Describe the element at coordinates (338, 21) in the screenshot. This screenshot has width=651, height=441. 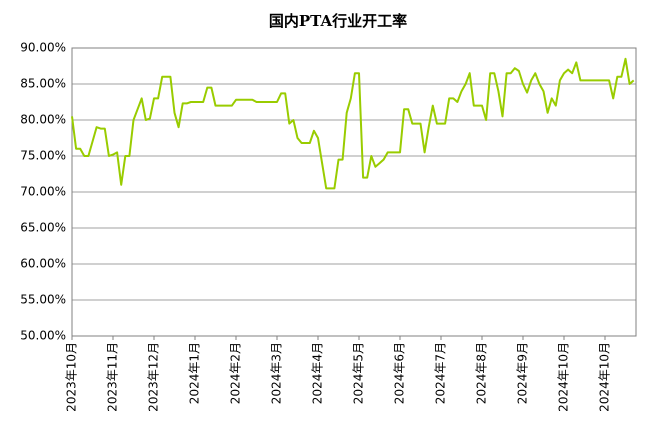
I see `chart-title: 国内PTA行业开工率` at that location.